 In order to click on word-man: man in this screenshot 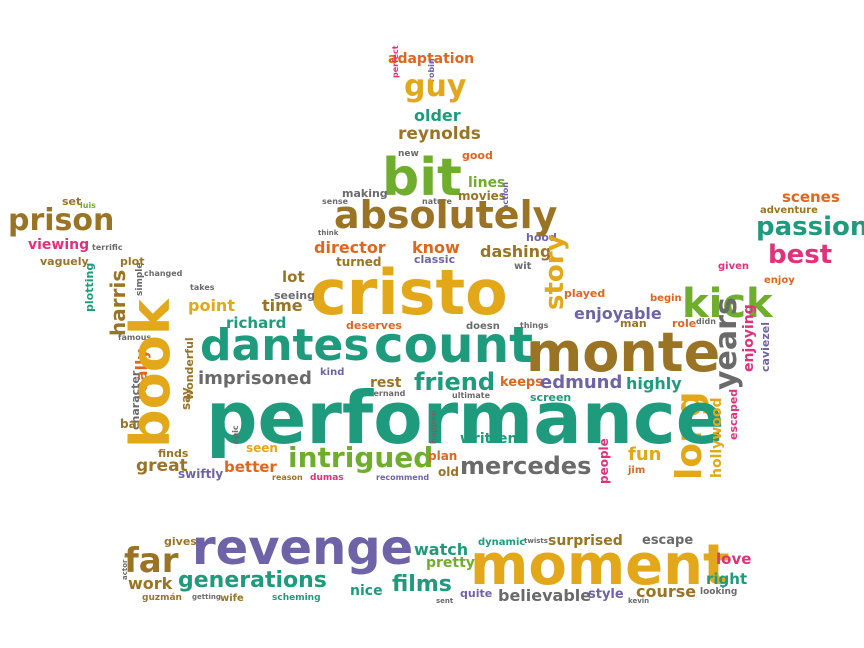, I will do `click(633, 323)`.